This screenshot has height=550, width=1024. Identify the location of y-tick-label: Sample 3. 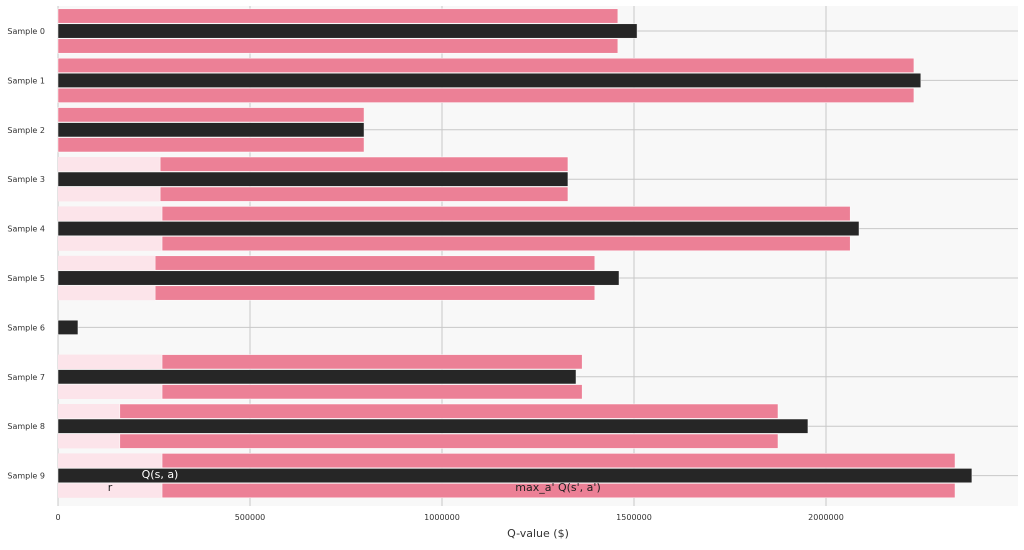
(26, 179).